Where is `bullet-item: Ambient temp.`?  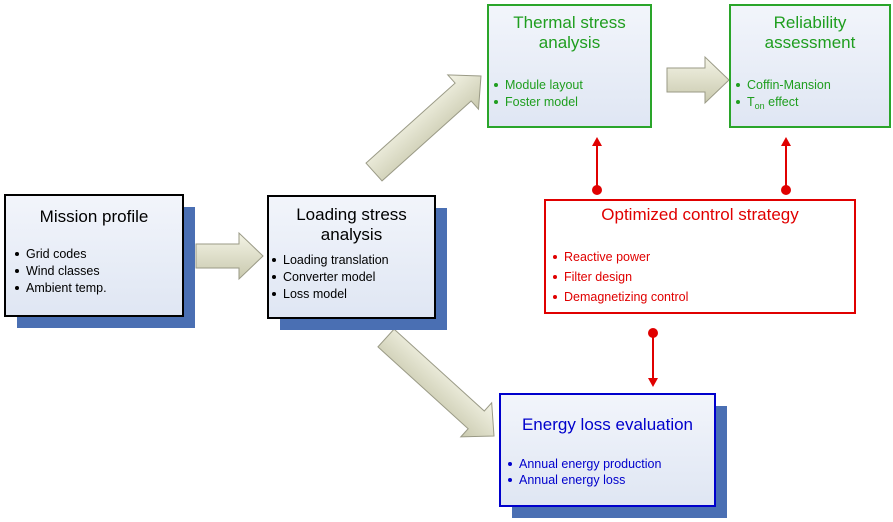 bullet-item: Ambient temp. is located at coordinates (66, 288).